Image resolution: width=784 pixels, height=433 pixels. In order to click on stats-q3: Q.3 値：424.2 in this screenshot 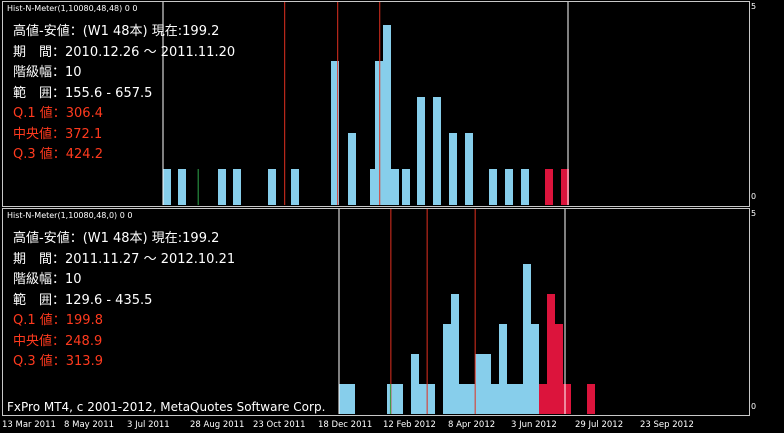, I will do `click(58, 154)`.